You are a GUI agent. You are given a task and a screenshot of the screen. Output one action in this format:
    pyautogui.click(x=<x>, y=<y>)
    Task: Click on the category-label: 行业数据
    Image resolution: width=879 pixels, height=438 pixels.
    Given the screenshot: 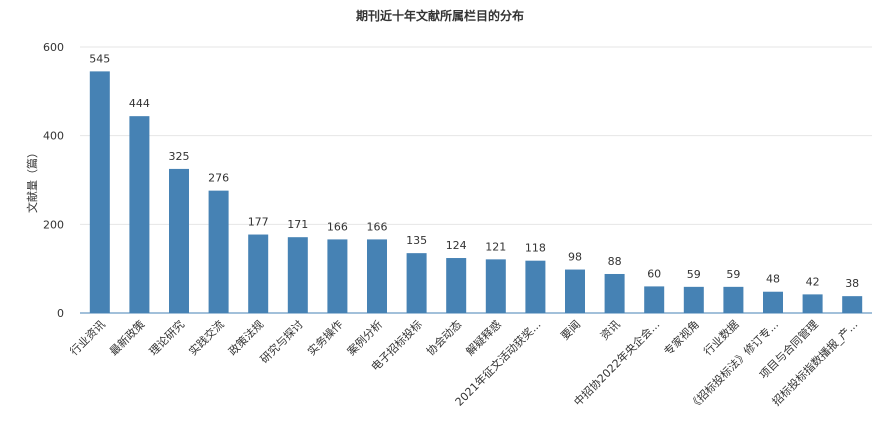 What is the action you would take?
    pyautogui.click(x=721, y=337)
    